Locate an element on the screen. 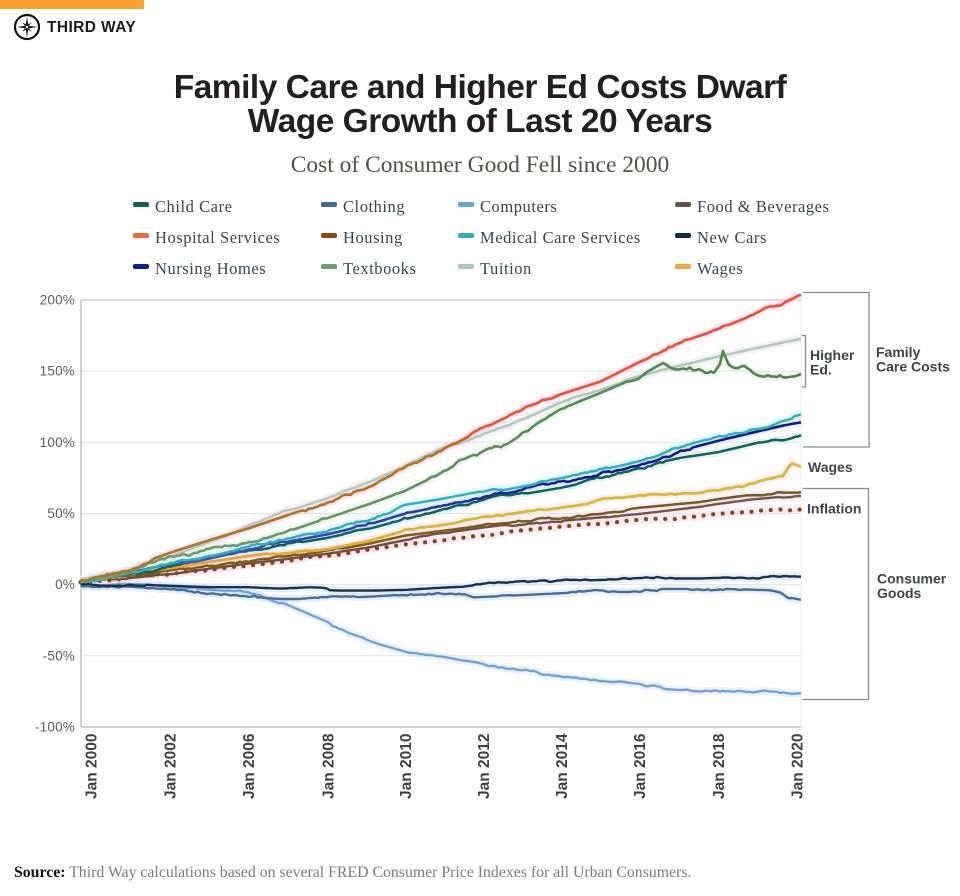  svg-text: Jan 2008 is located at coordinates (329, 766).